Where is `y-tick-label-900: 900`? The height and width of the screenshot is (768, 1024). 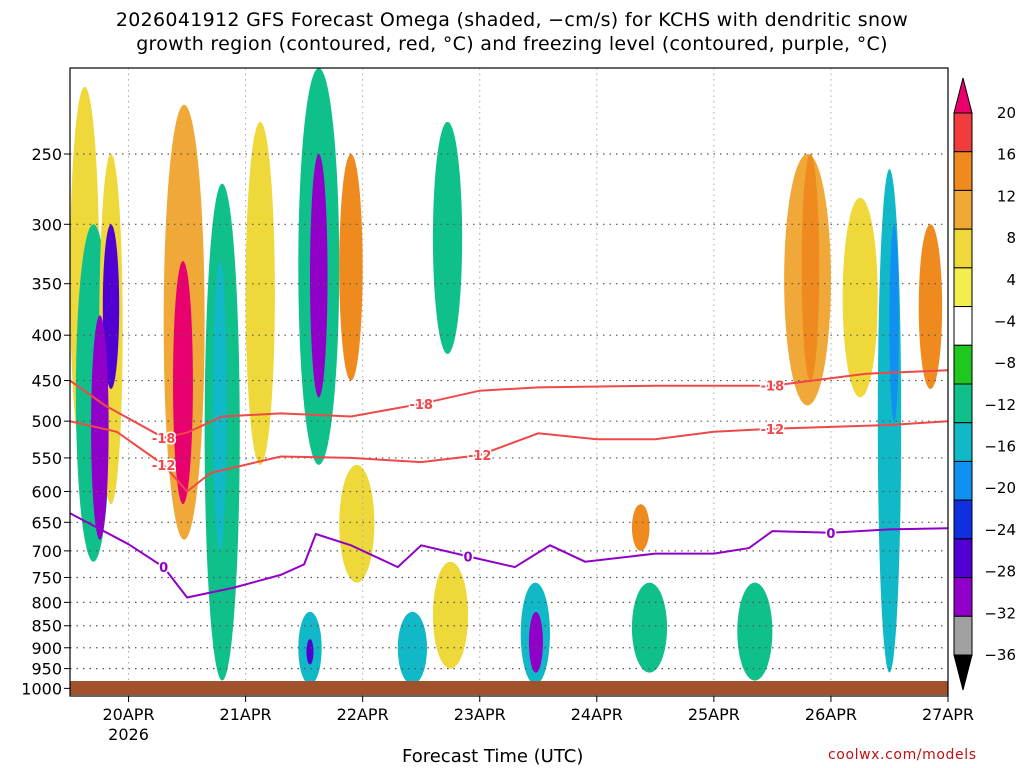
y-tick-label-900: 900 is located at coordinates (46, 648).